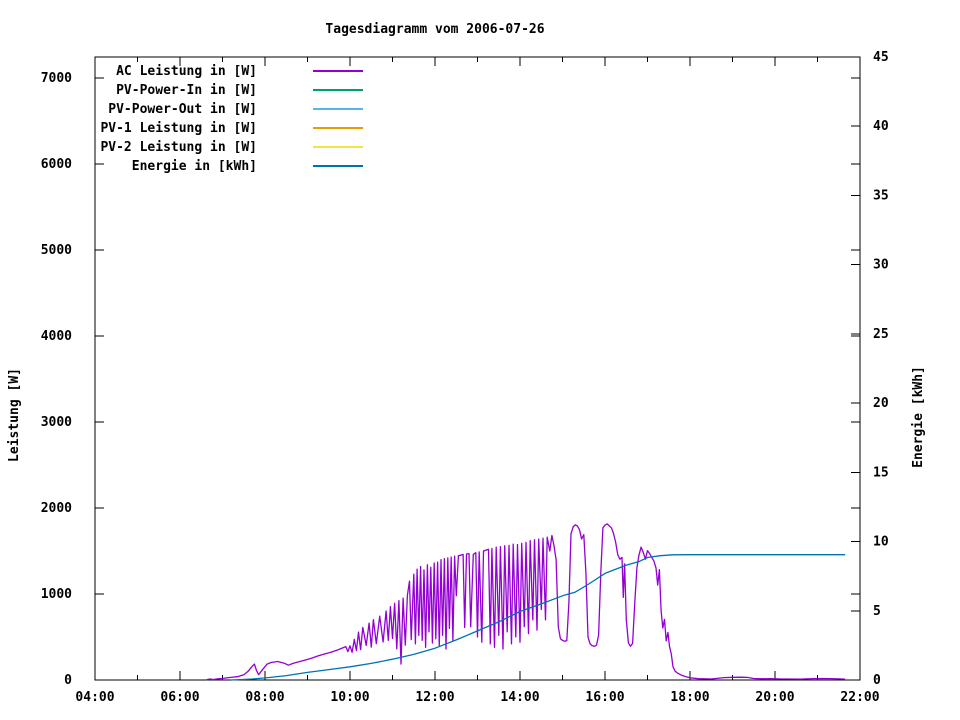  I want to click on y2-tick-label: 25, so click(881, 334).